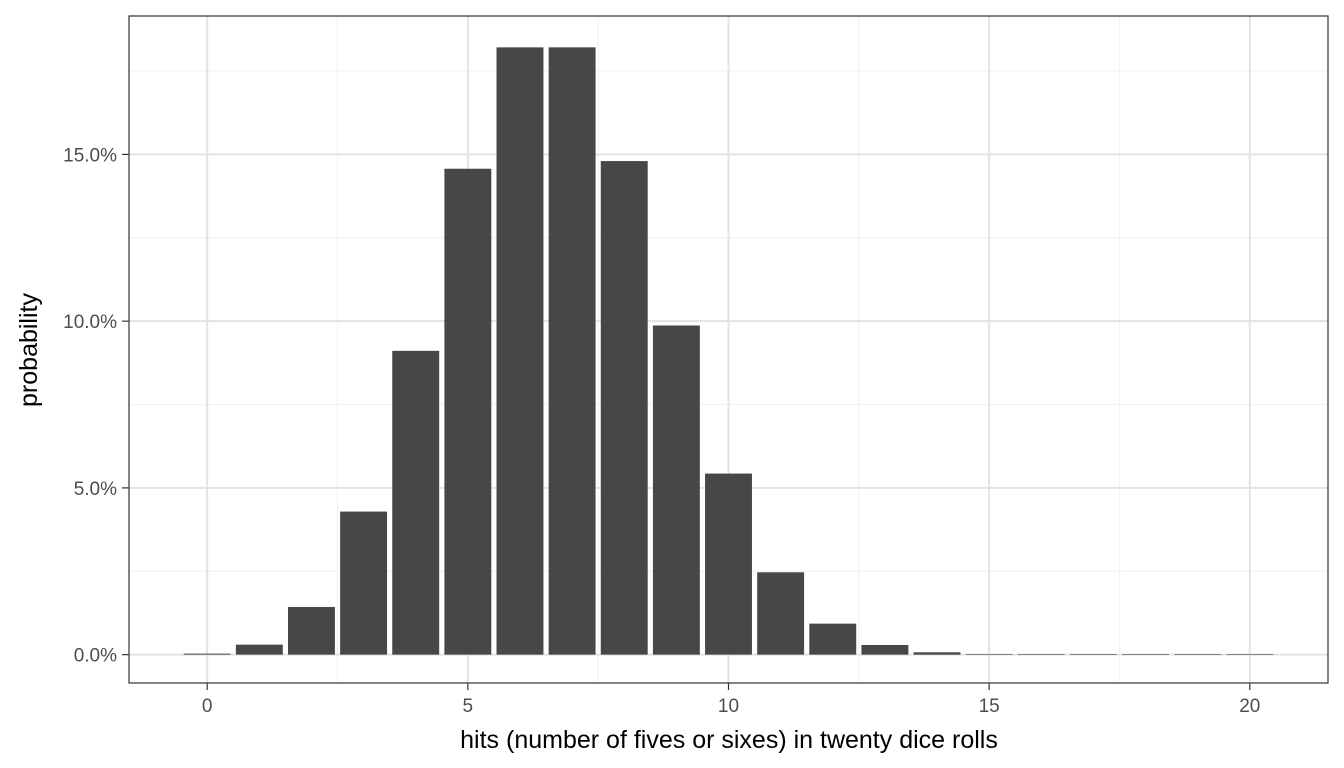  Describe the element at coordinates (1249, 706) in the screenshot. I see `x-tick-label: 20` at that location.